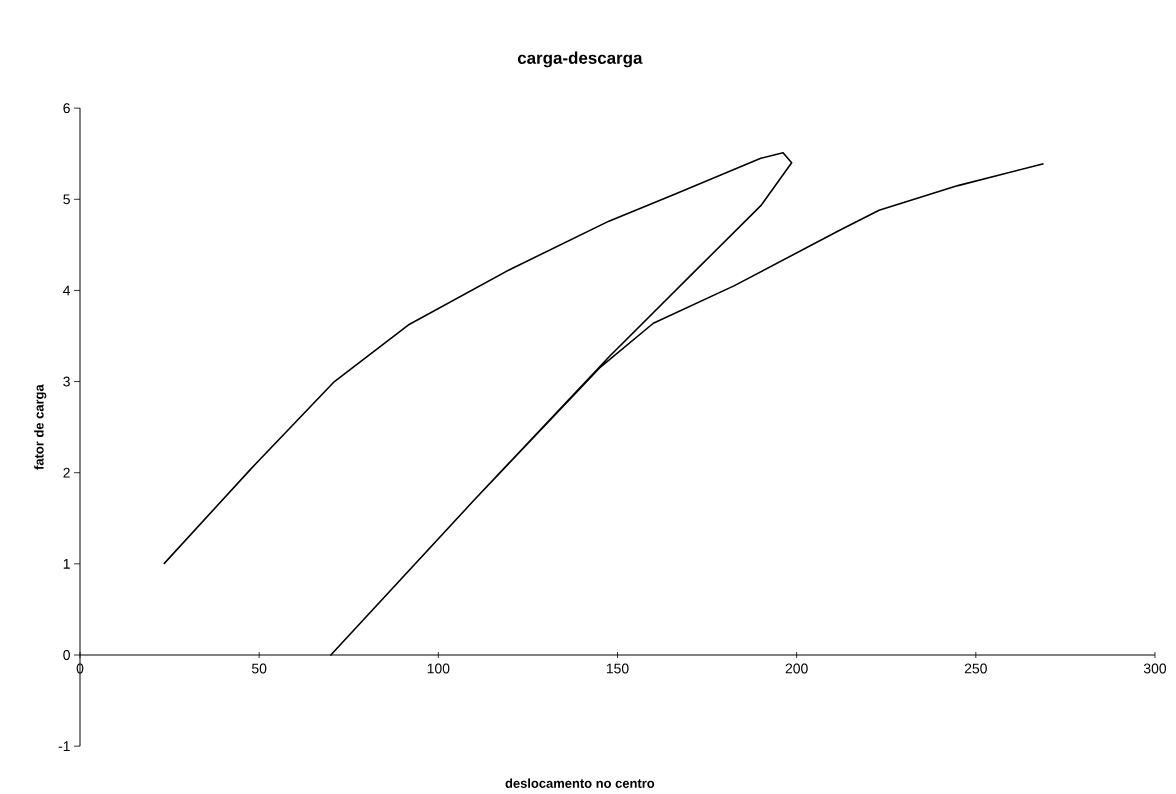 The width and height of the screenshot is (1176, 794). I want to click on x-tick-label: 100, so click(438, 668).